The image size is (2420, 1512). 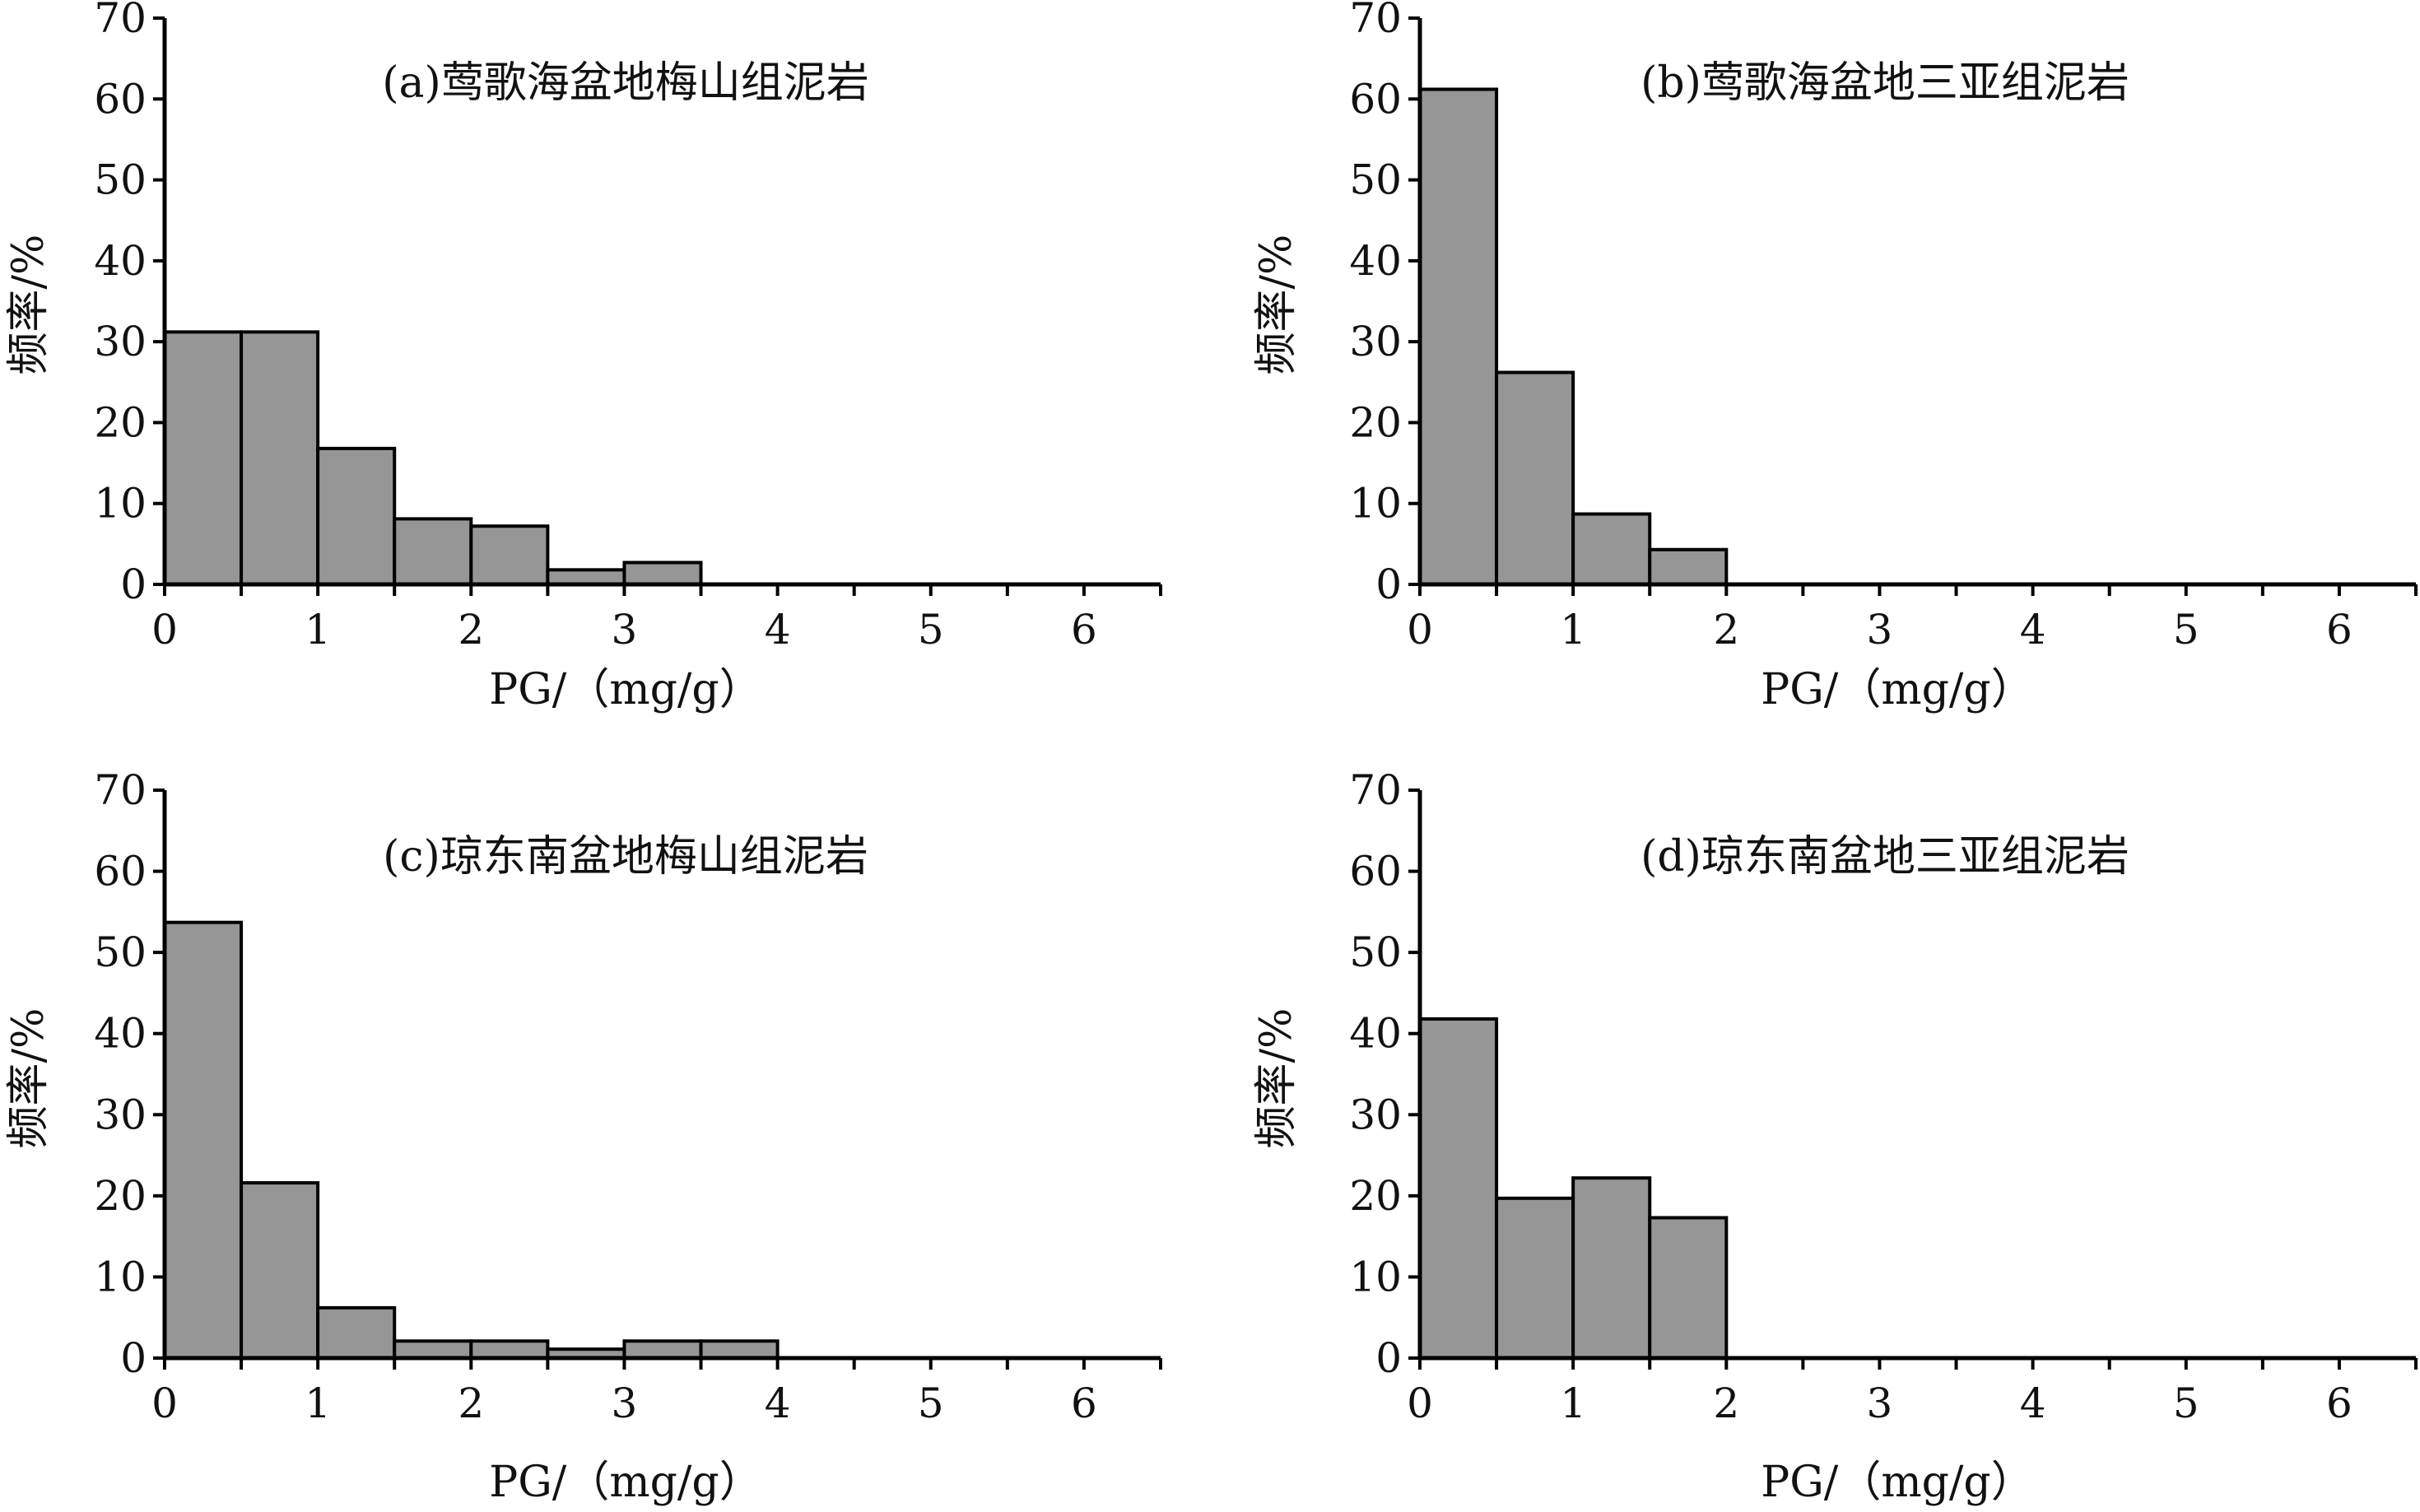 I want to click on chart-title: (b)莺歌海盆地三亚组泥岩, so click(x=1885, y=83).